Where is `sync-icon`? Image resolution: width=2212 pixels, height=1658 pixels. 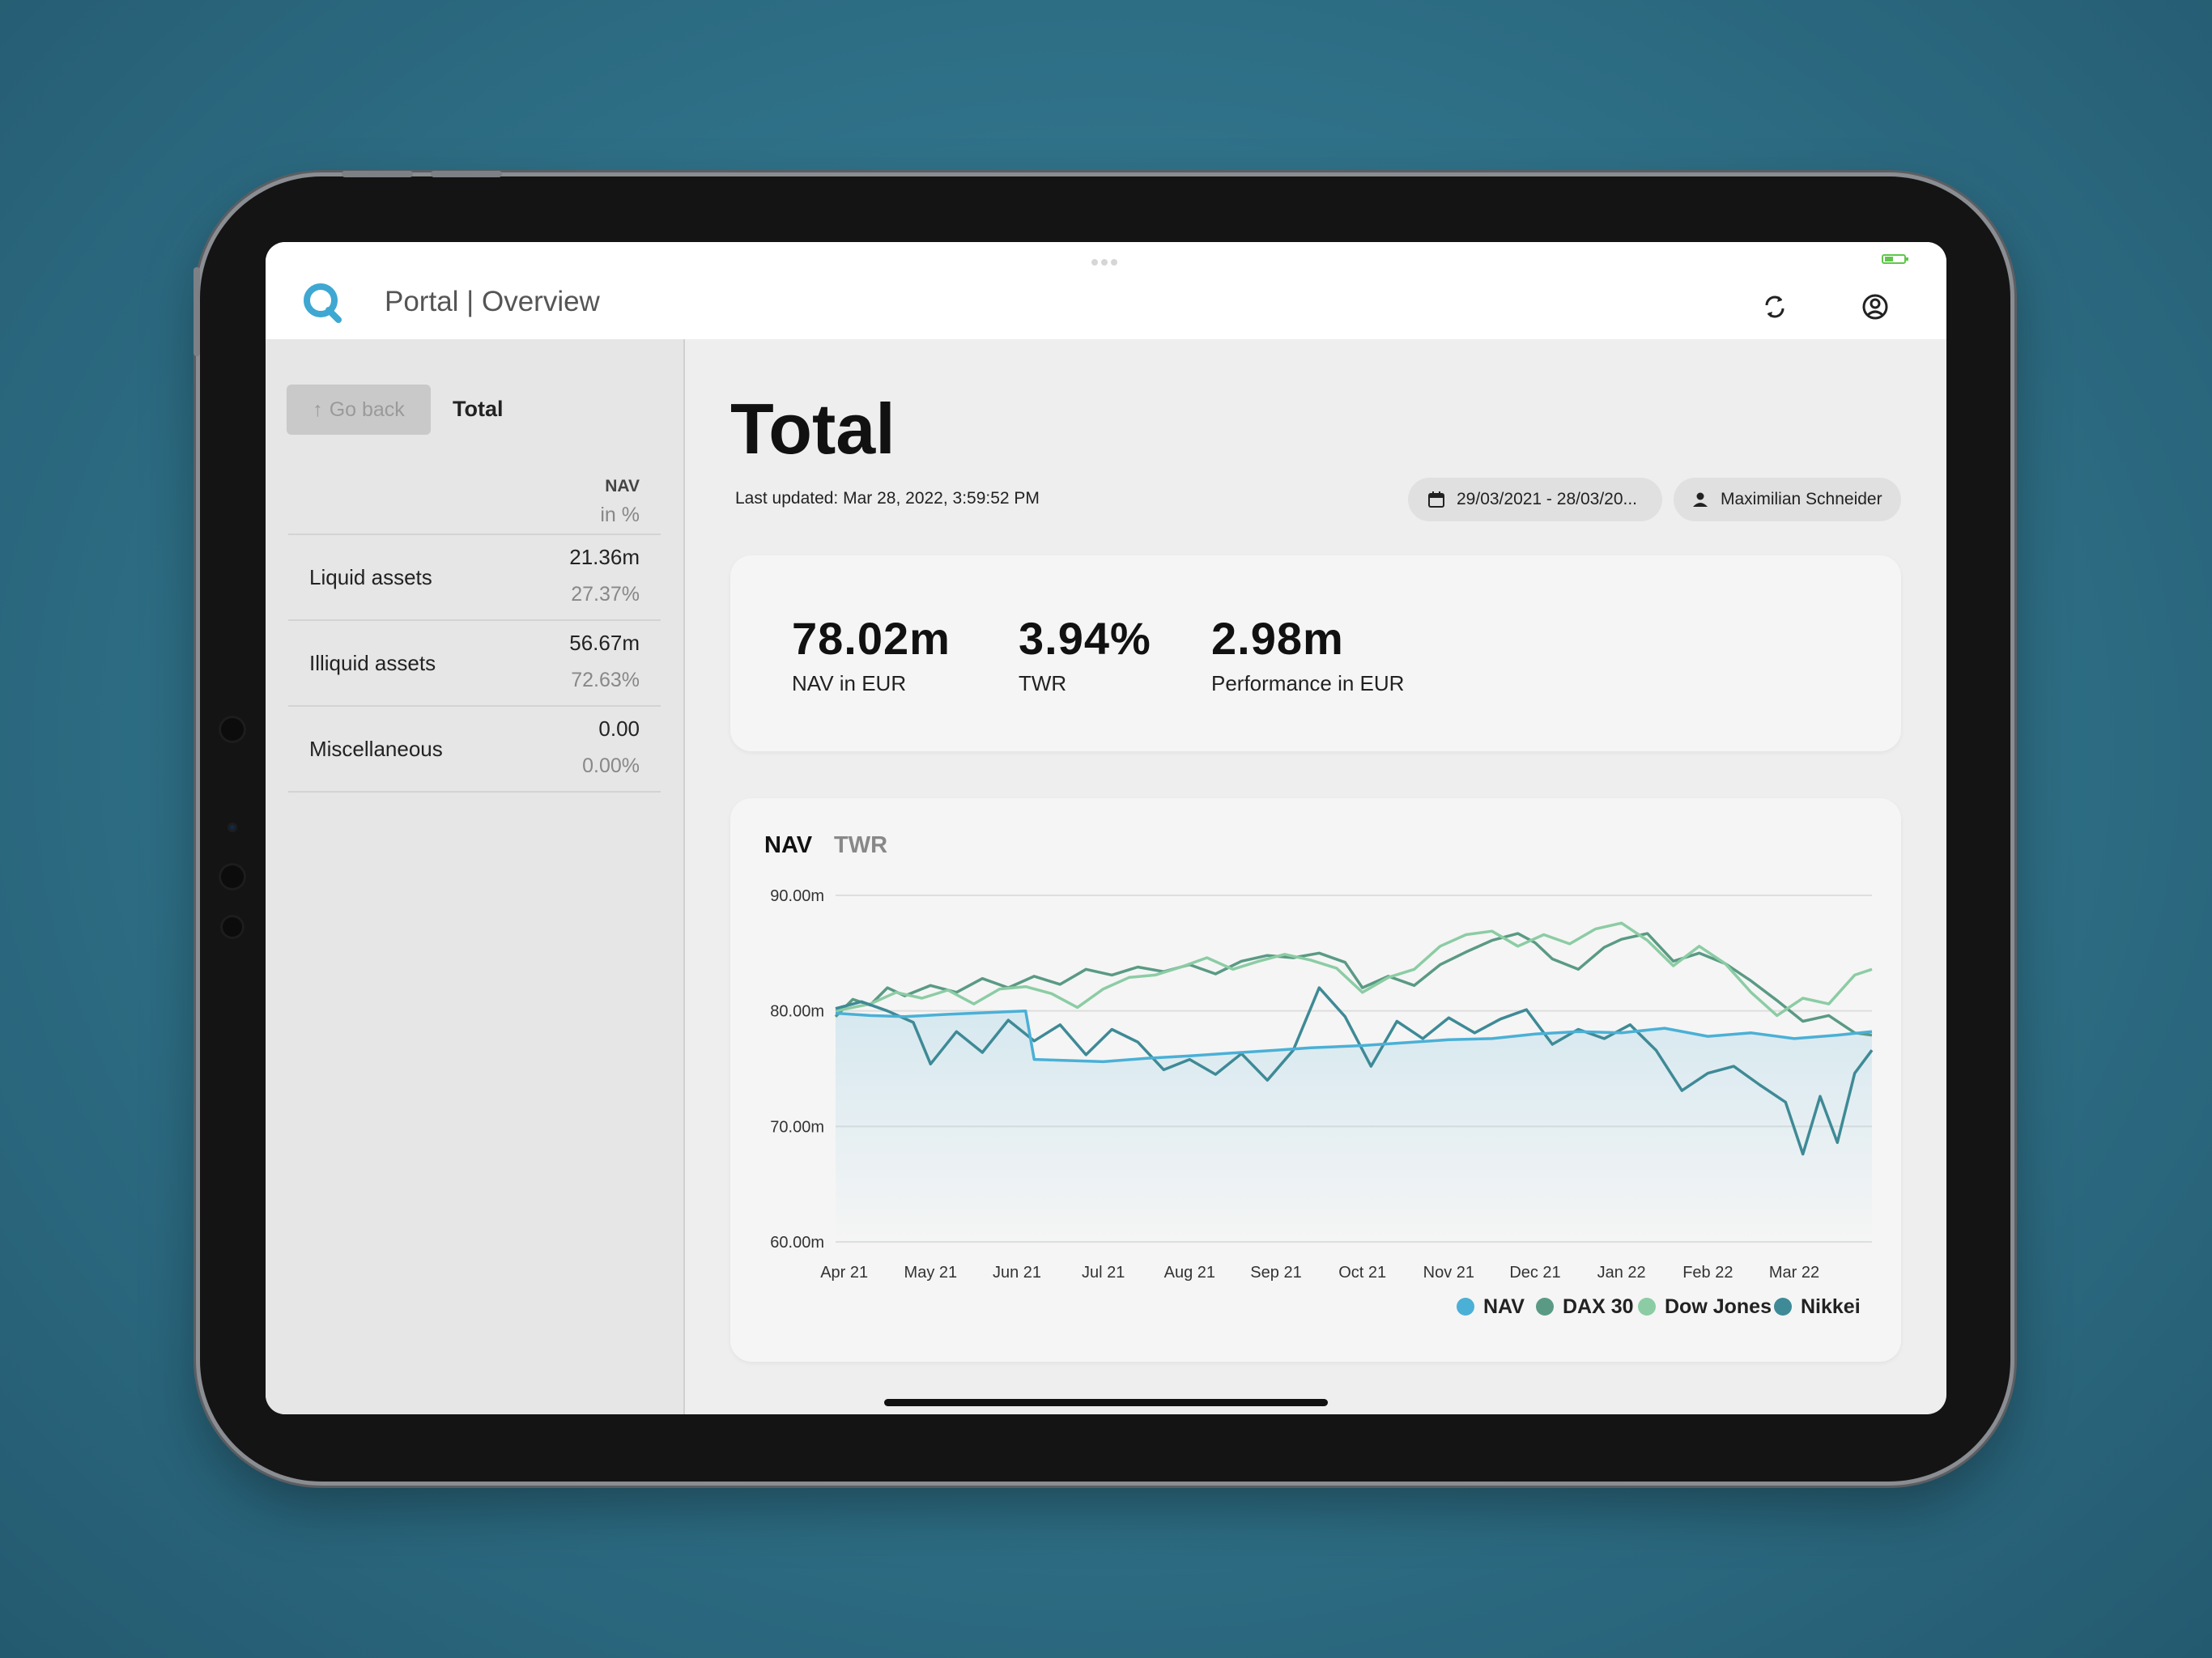
sync-icon is located at coordinates (1775, 307).